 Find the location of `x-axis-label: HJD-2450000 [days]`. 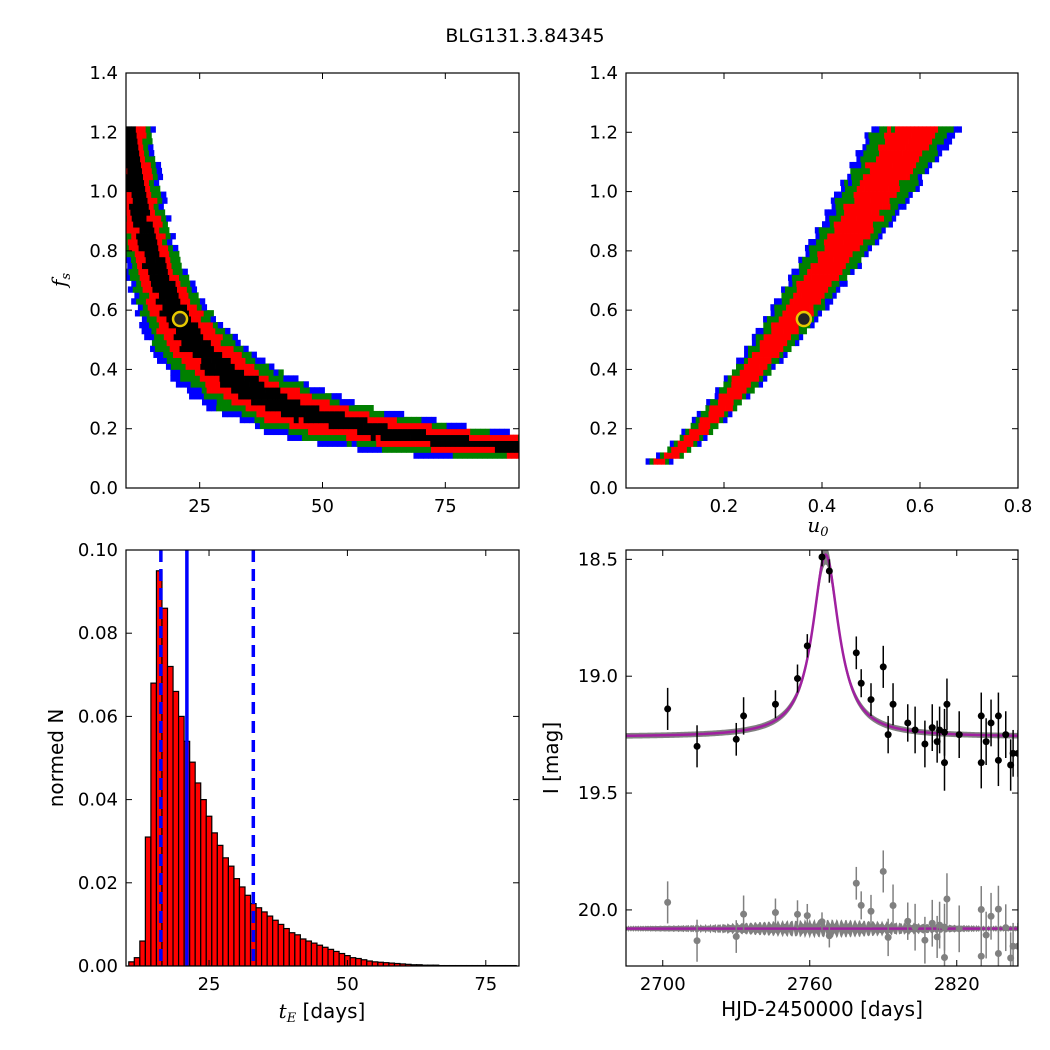

x-axis-label: HJD-2450000 [days] is located at coordinates (822, 1009).